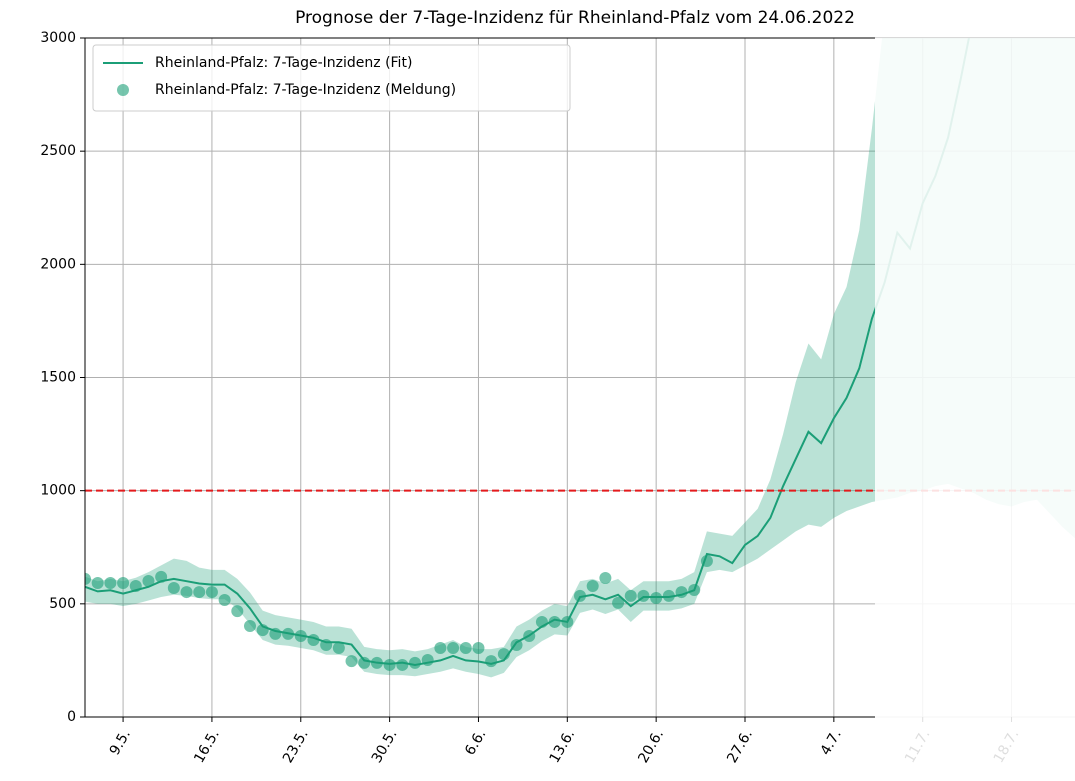 Image resolution: width=1075 pixels, height=781 pixels. Describe the element at coordinates (296, 746) in the screenshot. I see `x-tick-label: 23.5.` at that location.